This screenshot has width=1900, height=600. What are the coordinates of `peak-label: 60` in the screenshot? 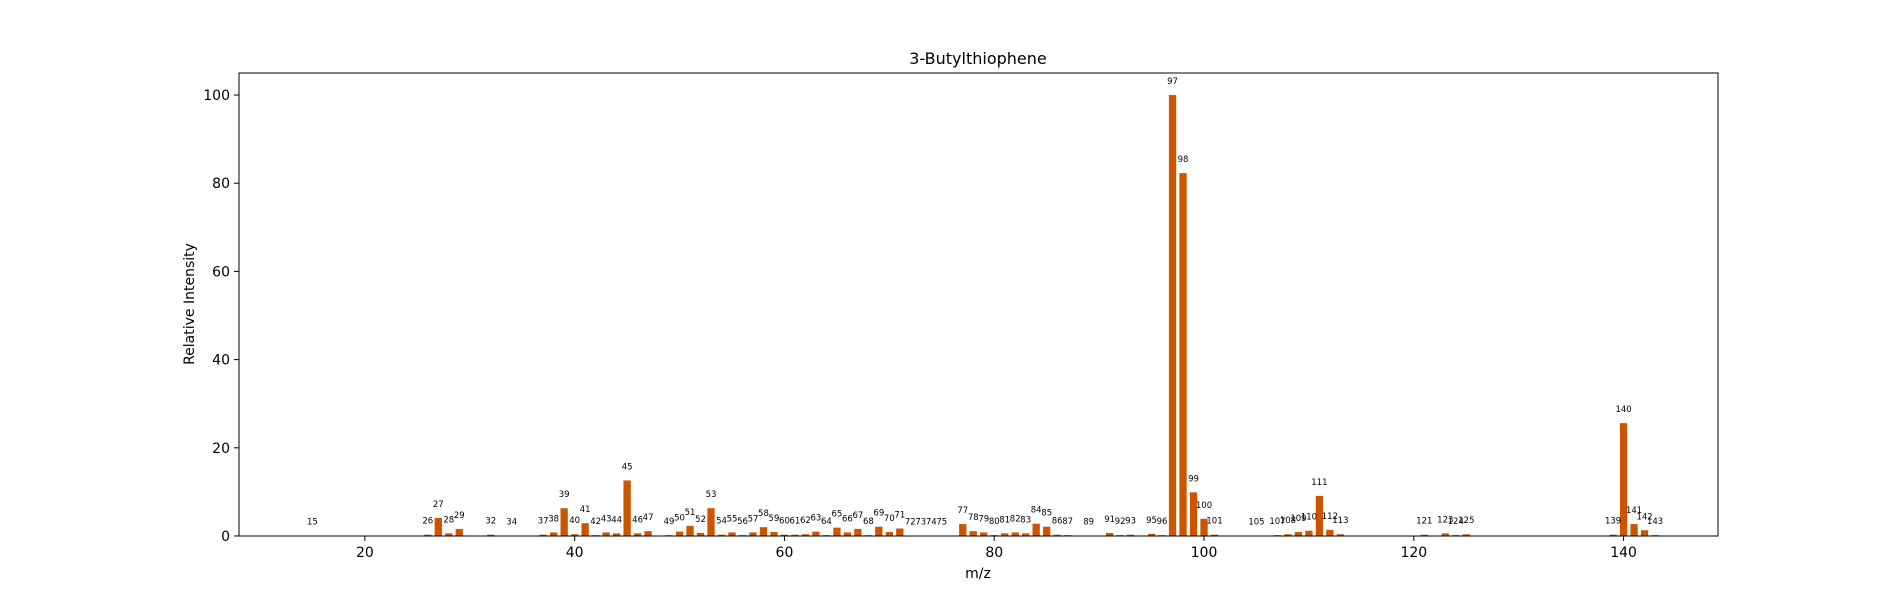 It's located at (784, 522).